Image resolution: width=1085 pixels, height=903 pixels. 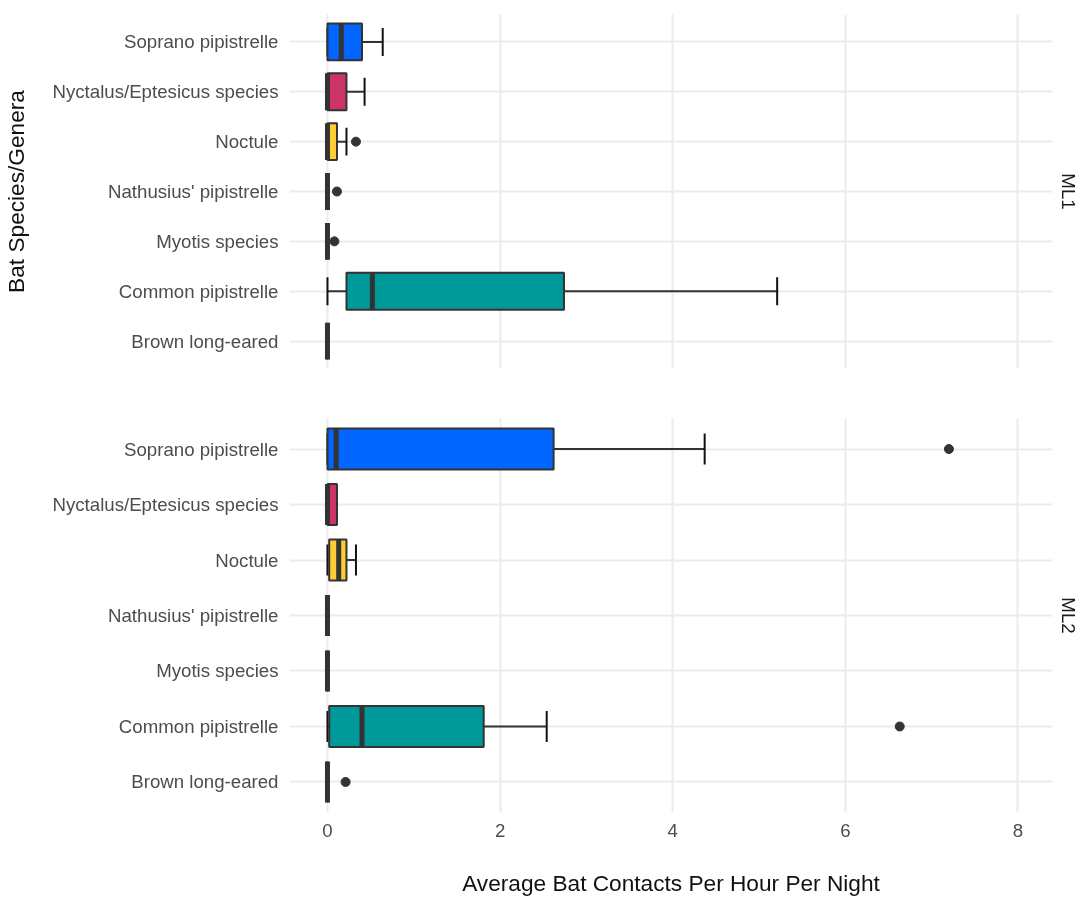 I want to click on x-tick-label: 0, so click(x=327, y=830).